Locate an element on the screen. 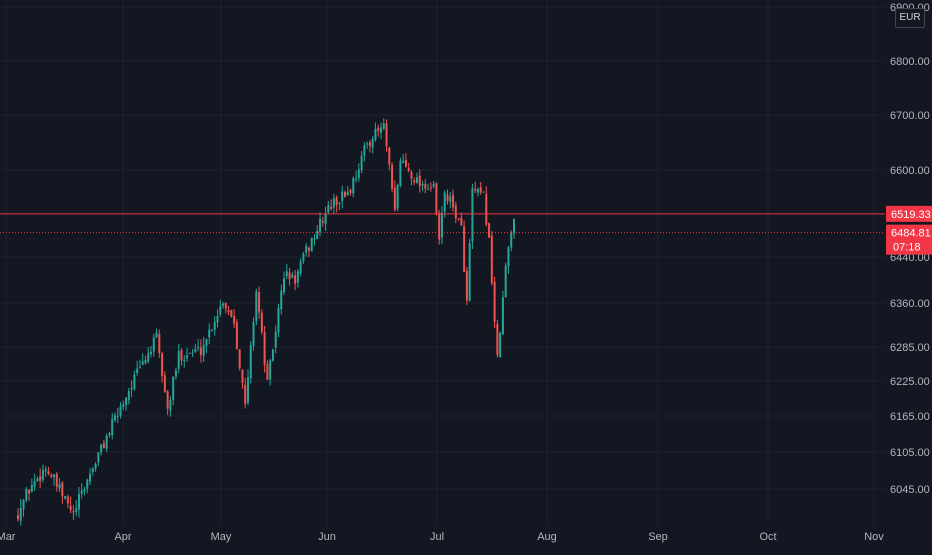 Image resolution: width=932 pixels, height=555 pixels. bid-price-badge is located at coordinates (909, 239).